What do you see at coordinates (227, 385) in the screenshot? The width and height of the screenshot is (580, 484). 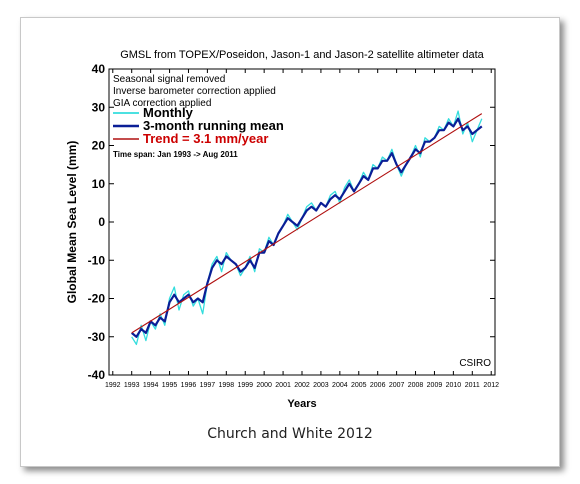 I see `x-tick-label: 1998` at bounding box center [227, 385].